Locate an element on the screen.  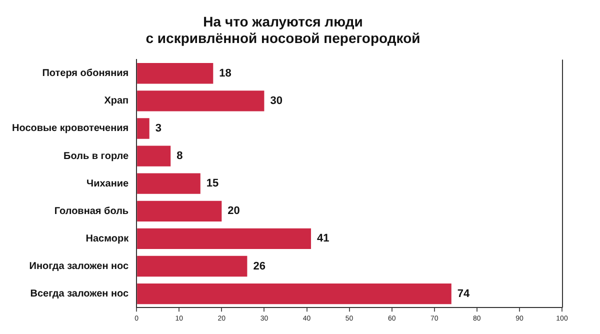
data-label: 26 is located at coordinates (259, 266).